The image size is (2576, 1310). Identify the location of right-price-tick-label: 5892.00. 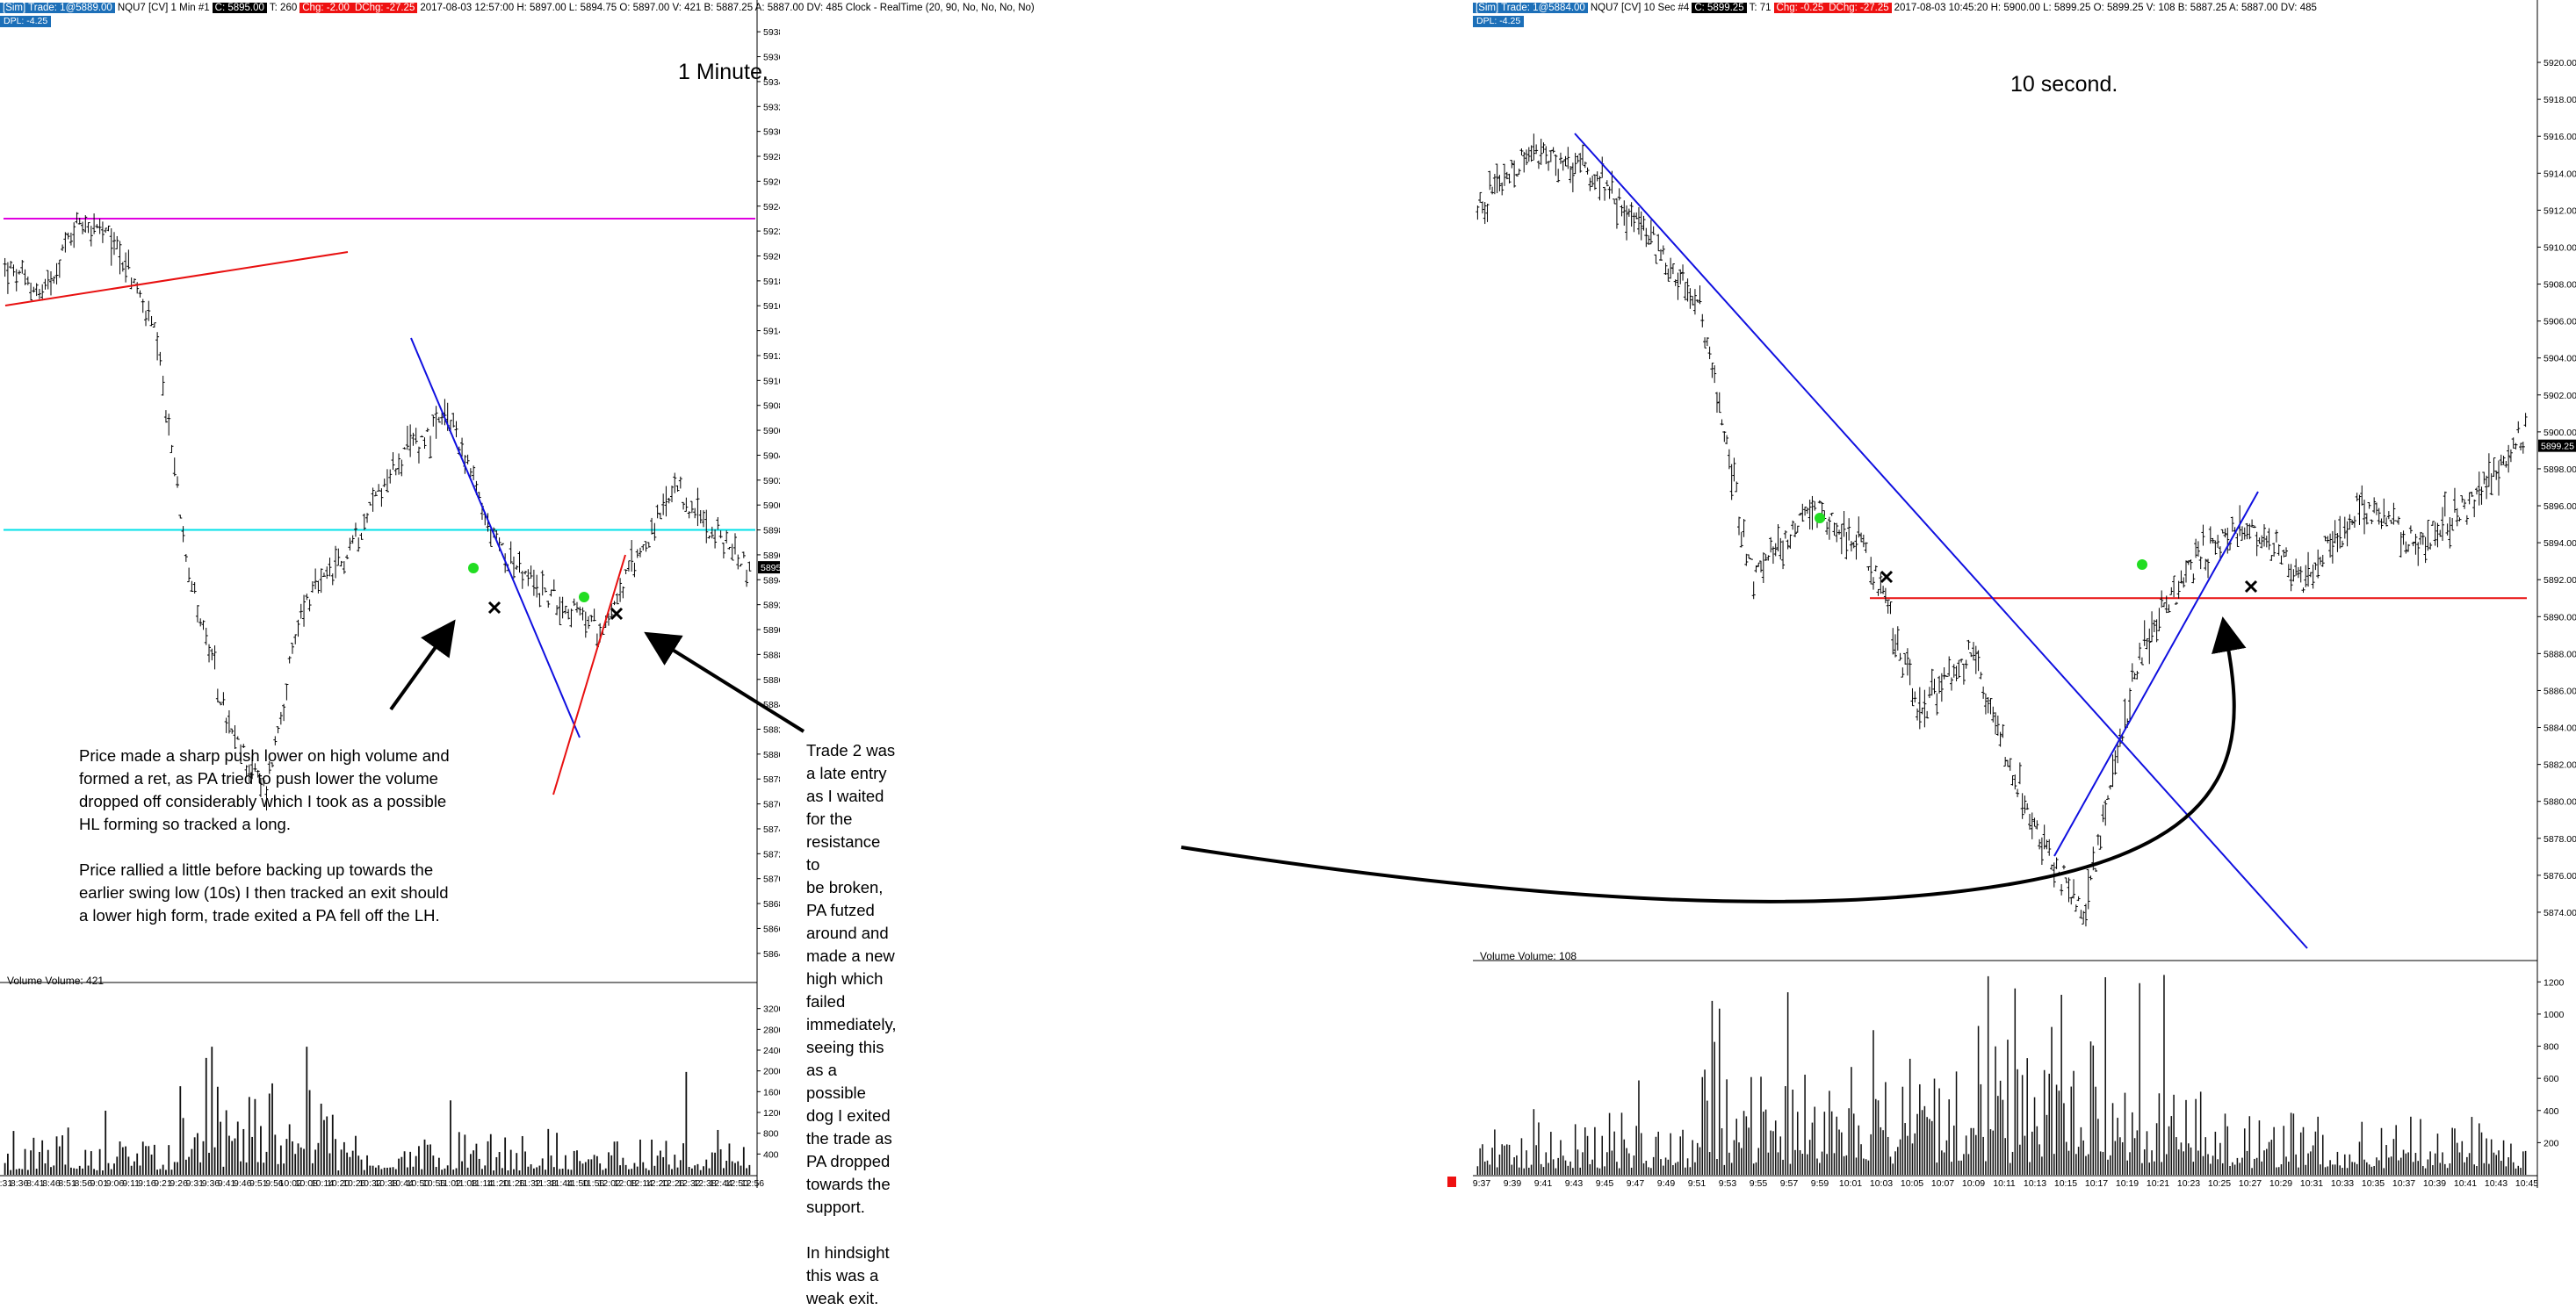
(2560, 581).